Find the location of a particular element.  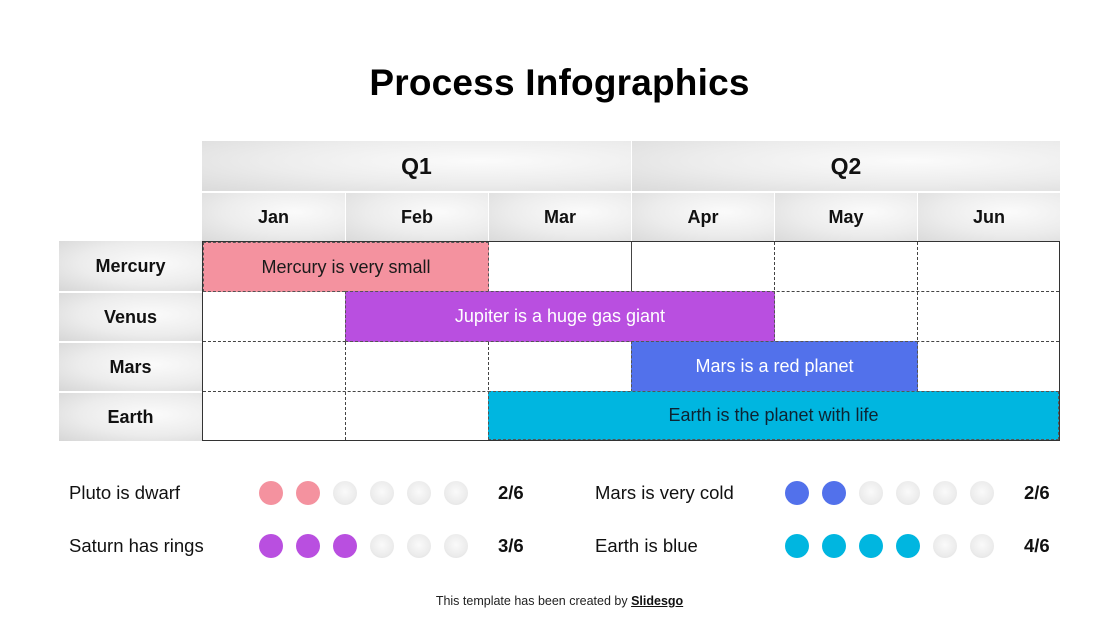

month-label: Apr is located at coordinates (703, 216).